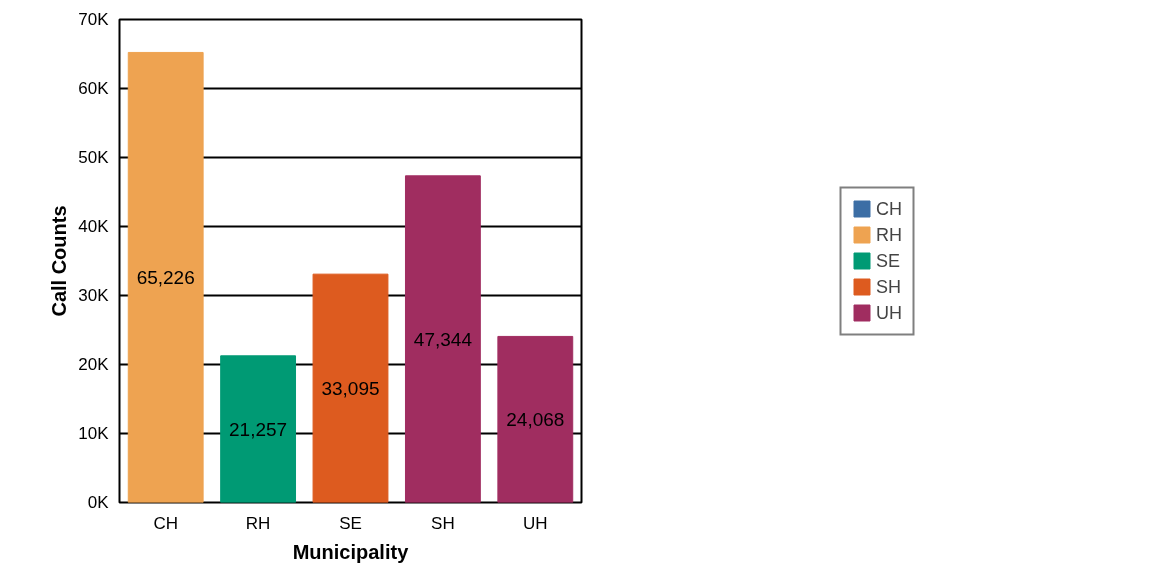  I want to click on data-label: 65,226, so click(165, 277).